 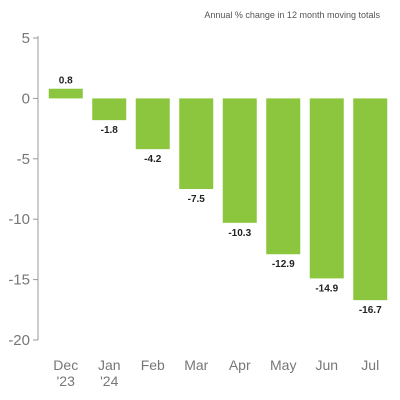 I want to click on x-tick-label: Feb, so click(x=153, y=365).